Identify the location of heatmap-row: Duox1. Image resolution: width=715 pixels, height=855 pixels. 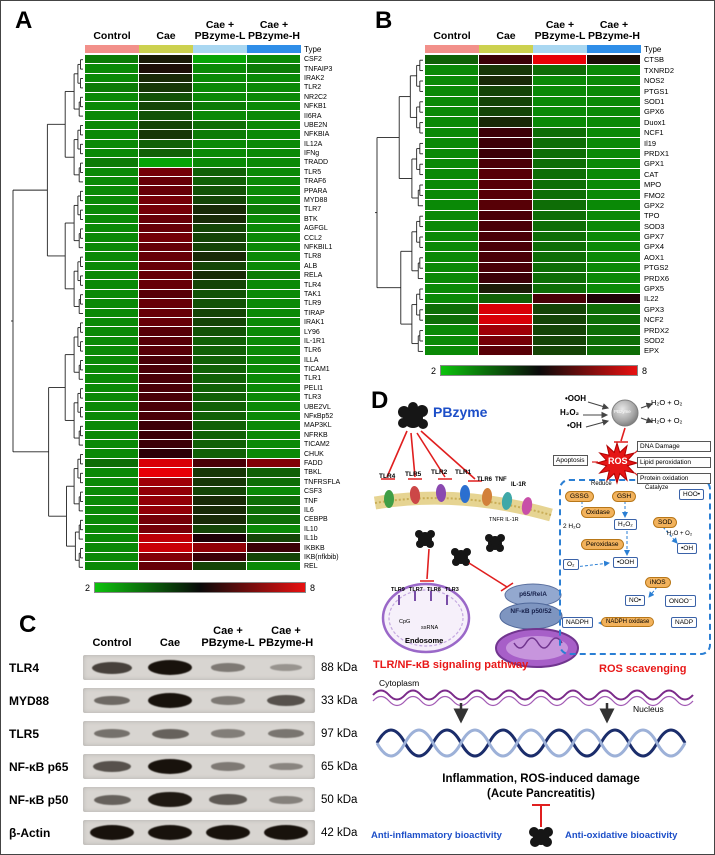
(549, 122).